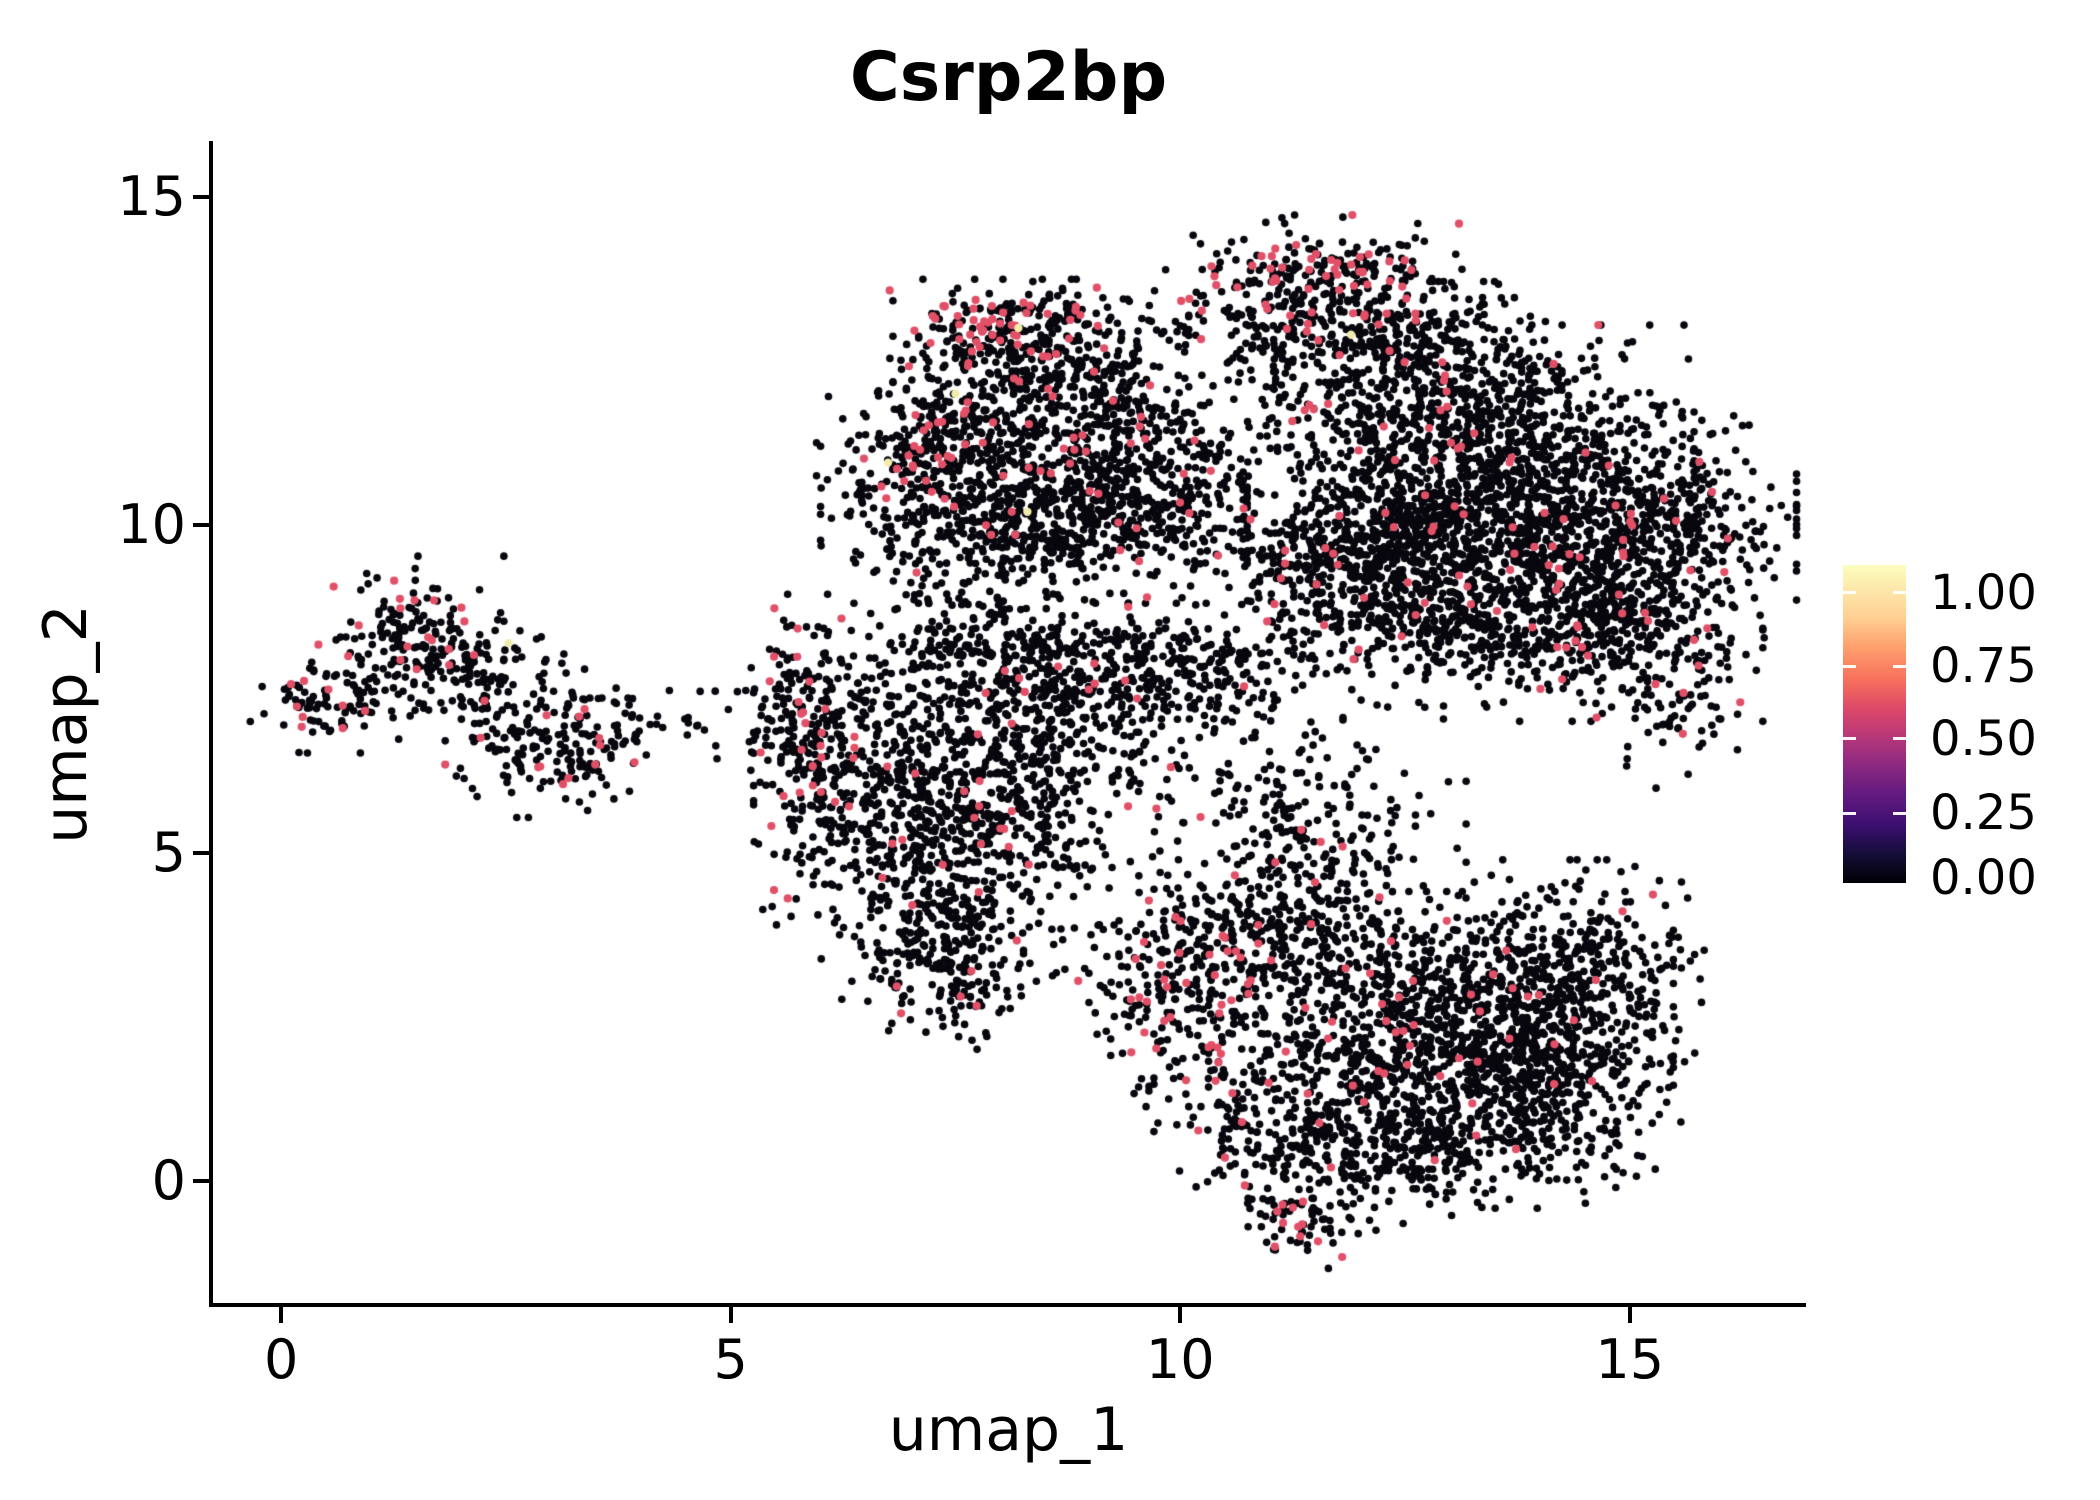 The image size is (2100, 1500). I want to click on colorbar-tick-label: 0.75, so click(1983, 666).